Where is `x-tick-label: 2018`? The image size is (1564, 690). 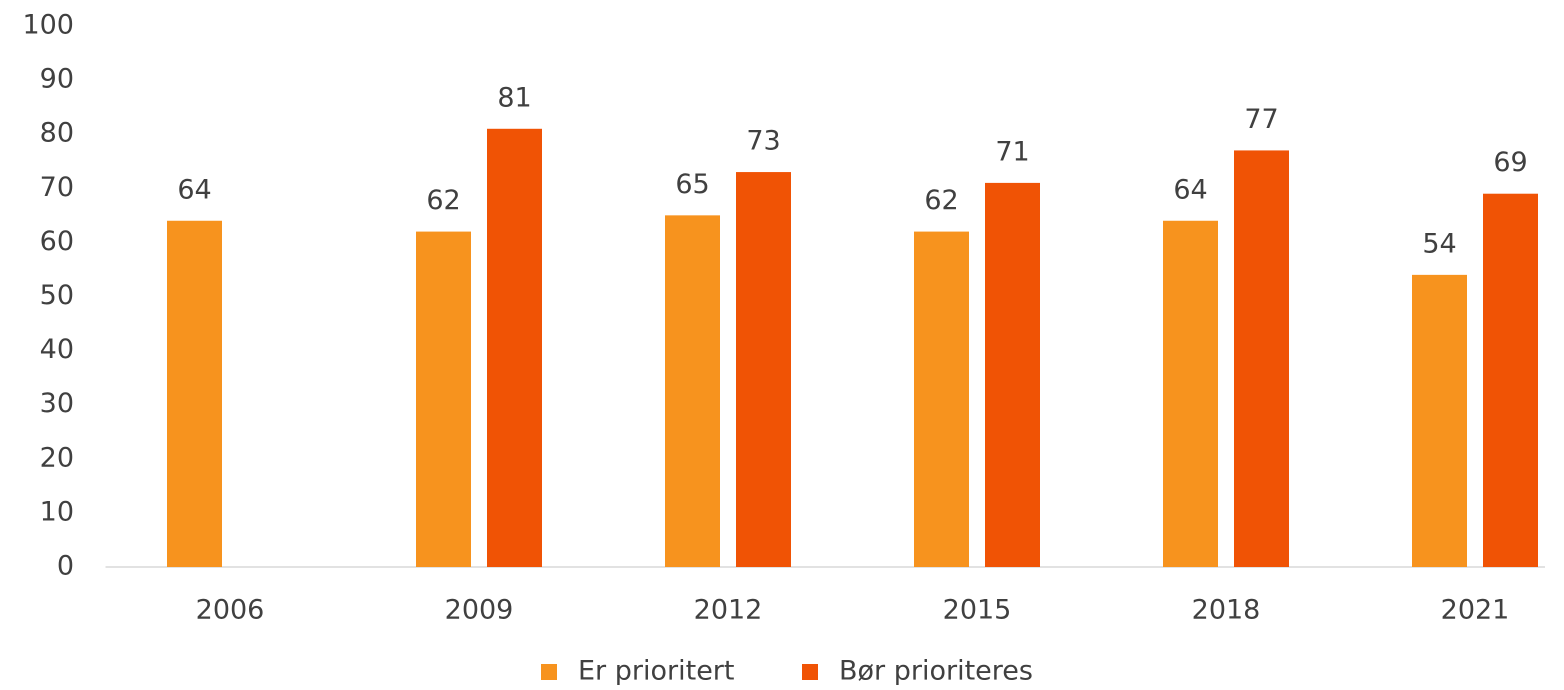 x-tick-label: 2018 is located at coordinates (1226, 610).